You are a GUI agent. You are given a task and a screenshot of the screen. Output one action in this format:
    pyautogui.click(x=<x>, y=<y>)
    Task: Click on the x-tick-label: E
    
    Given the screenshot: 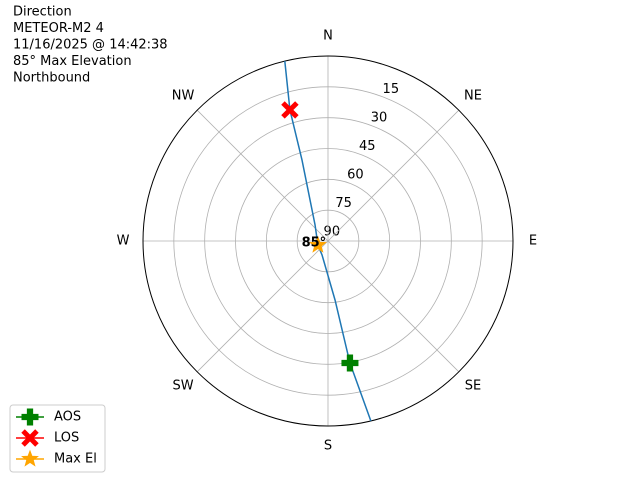 What is the action you would take?
    pyautogui.click(x=533, y=241)
    